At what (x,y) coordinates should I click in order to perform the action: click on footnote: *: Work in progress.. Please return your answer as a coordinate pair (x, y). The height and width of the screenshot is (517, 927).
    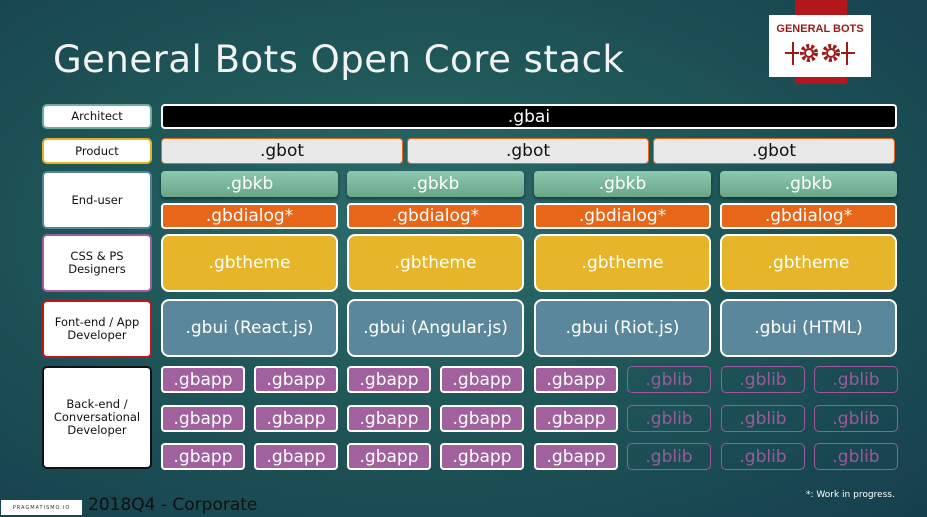
    Looking at the image, I should click on (850, 495).